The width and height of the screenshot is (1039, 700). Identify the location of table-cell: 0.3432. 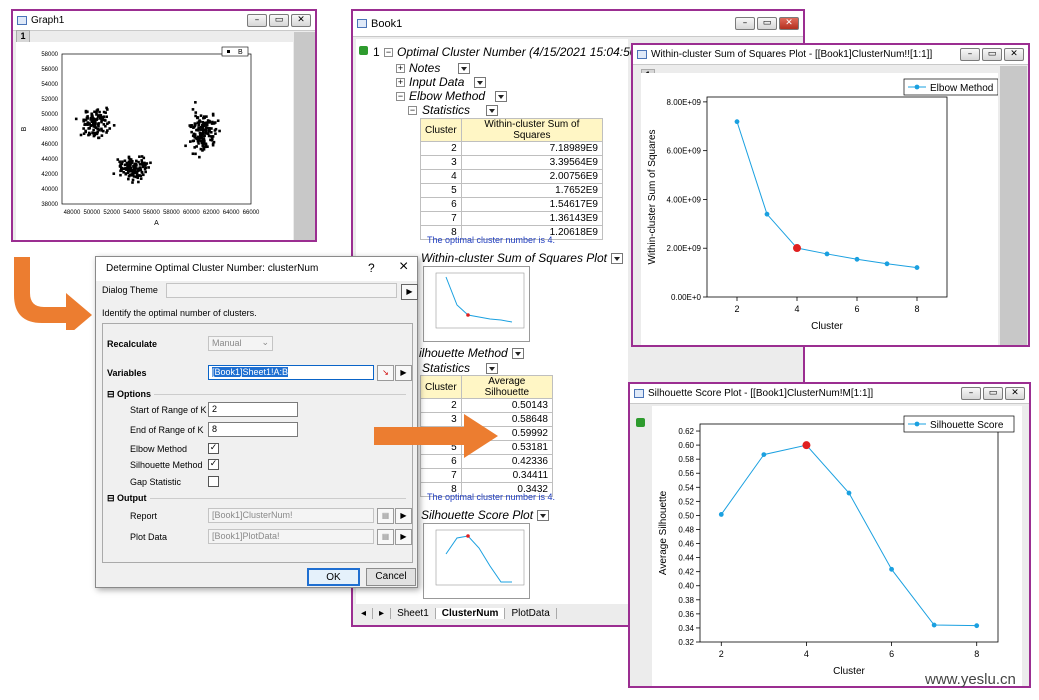
(507, 489).